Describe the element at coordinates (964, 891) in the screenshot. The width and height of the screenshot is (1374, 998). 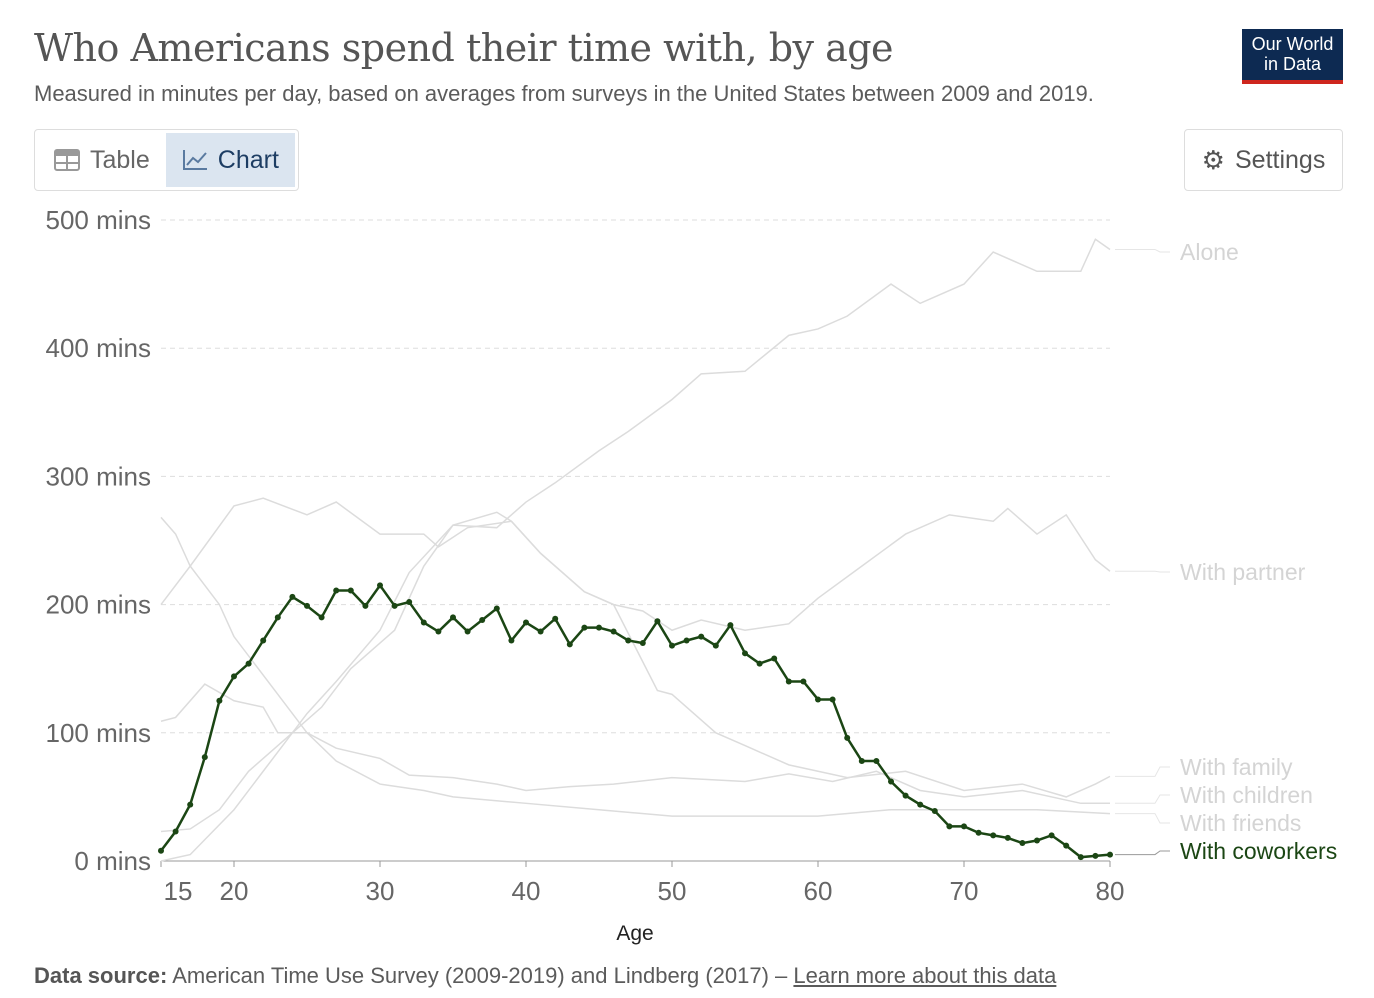
I see `x-tick-label: 70` at that location.